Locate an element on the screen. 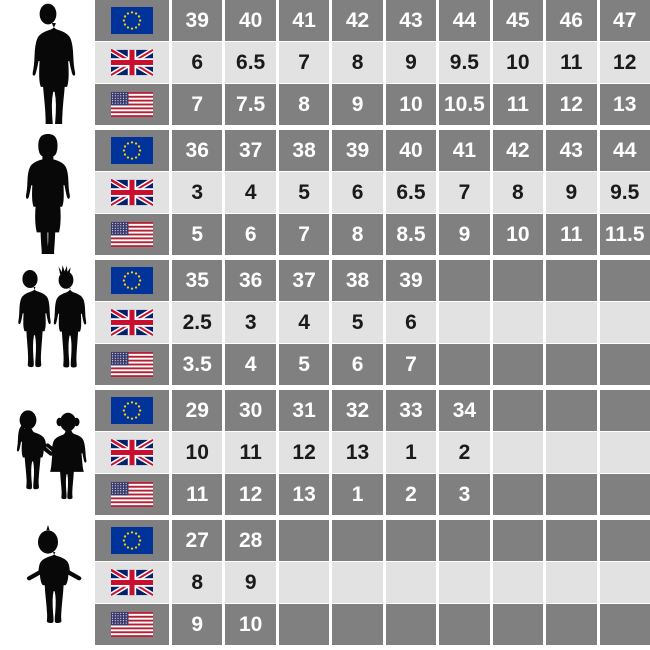  size-cell: 11.5 is located at coordinates (624, 234).